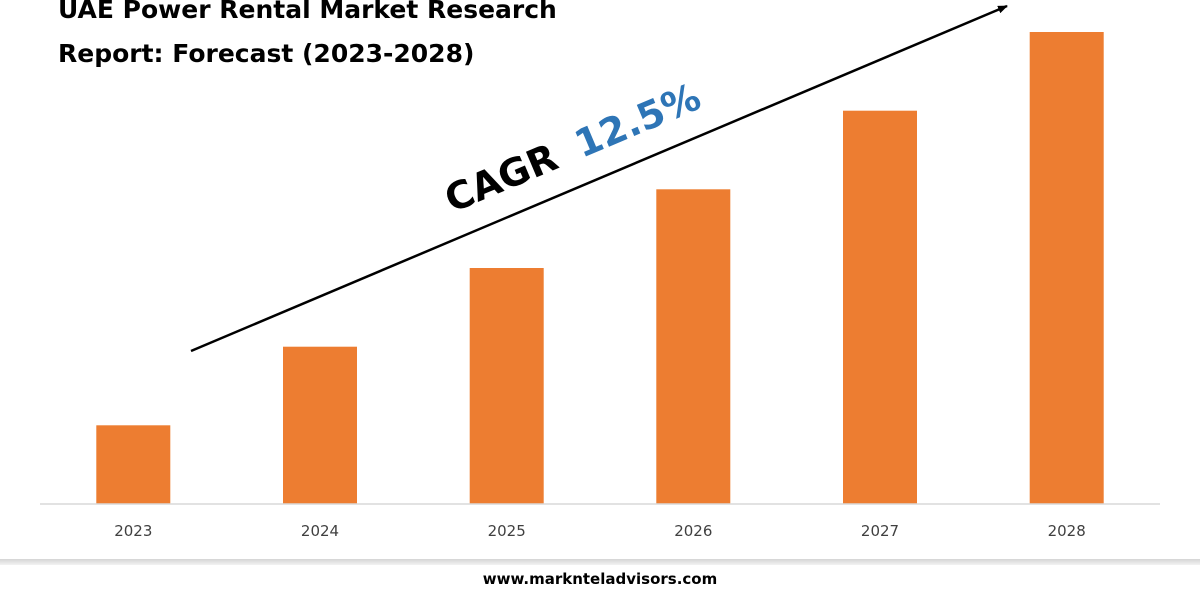  I want to click on x-tick-labels: 2023 2024 2025 2026 2027 2028, so click(600, 531).